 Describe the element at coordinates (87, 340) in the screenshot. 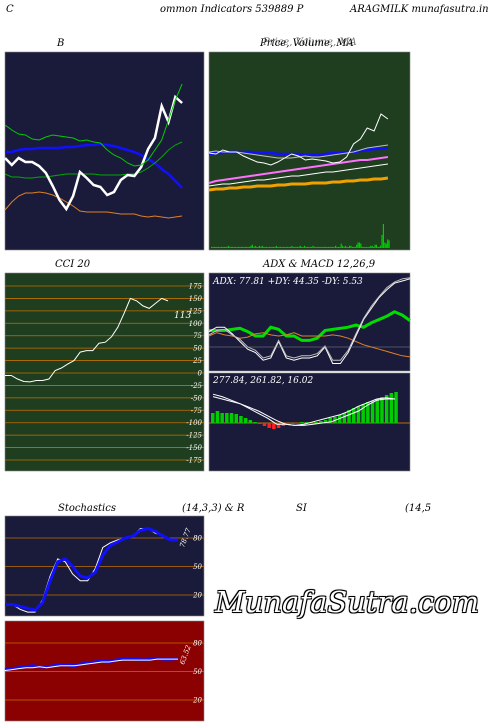

I see `cci-line` at that location.